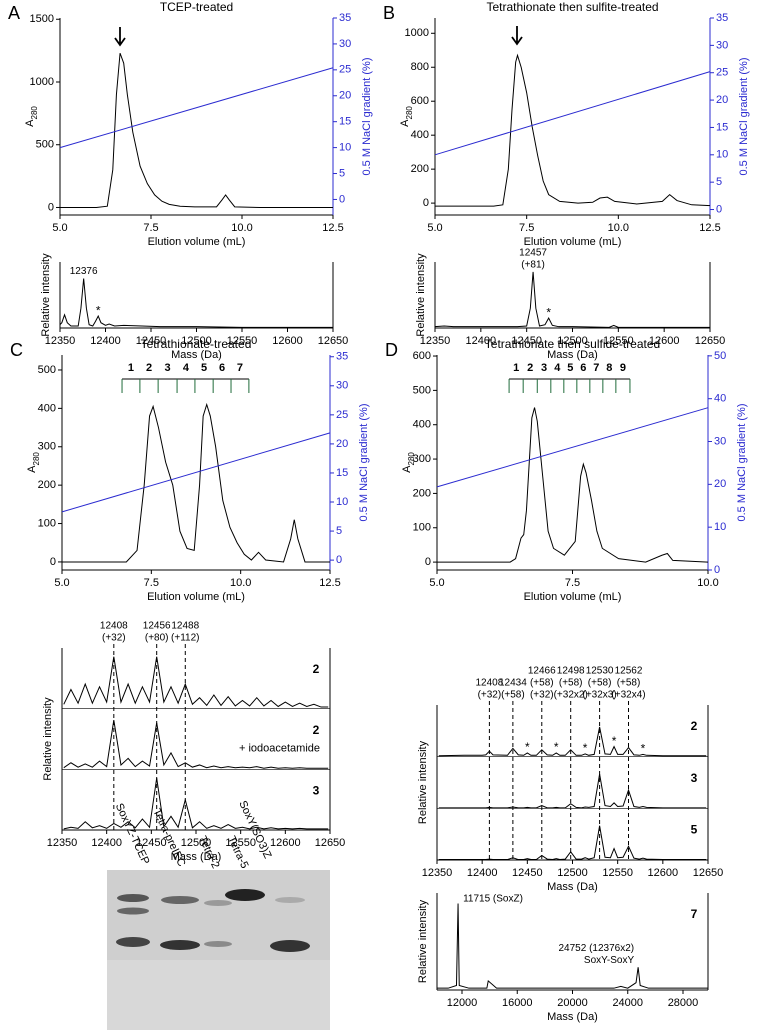 The width and height of the screenshot is (757, 1030). What do you see at coordinates (14, 13) in the screenshot?
I see `panel-label: A` at bounding box center [14, 13].